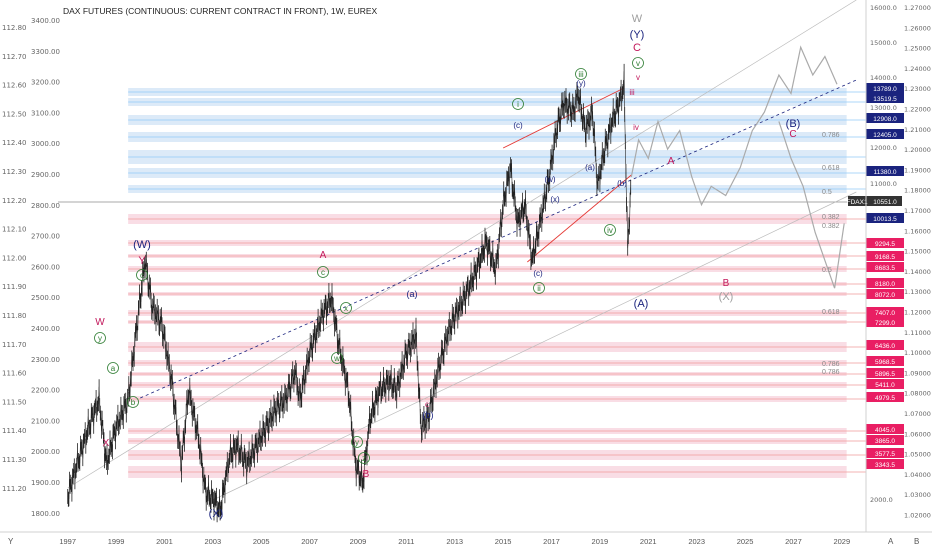 The image size is (932, 550). I want to click on left-tick-label-2: 3200.00, so click(45, 83).